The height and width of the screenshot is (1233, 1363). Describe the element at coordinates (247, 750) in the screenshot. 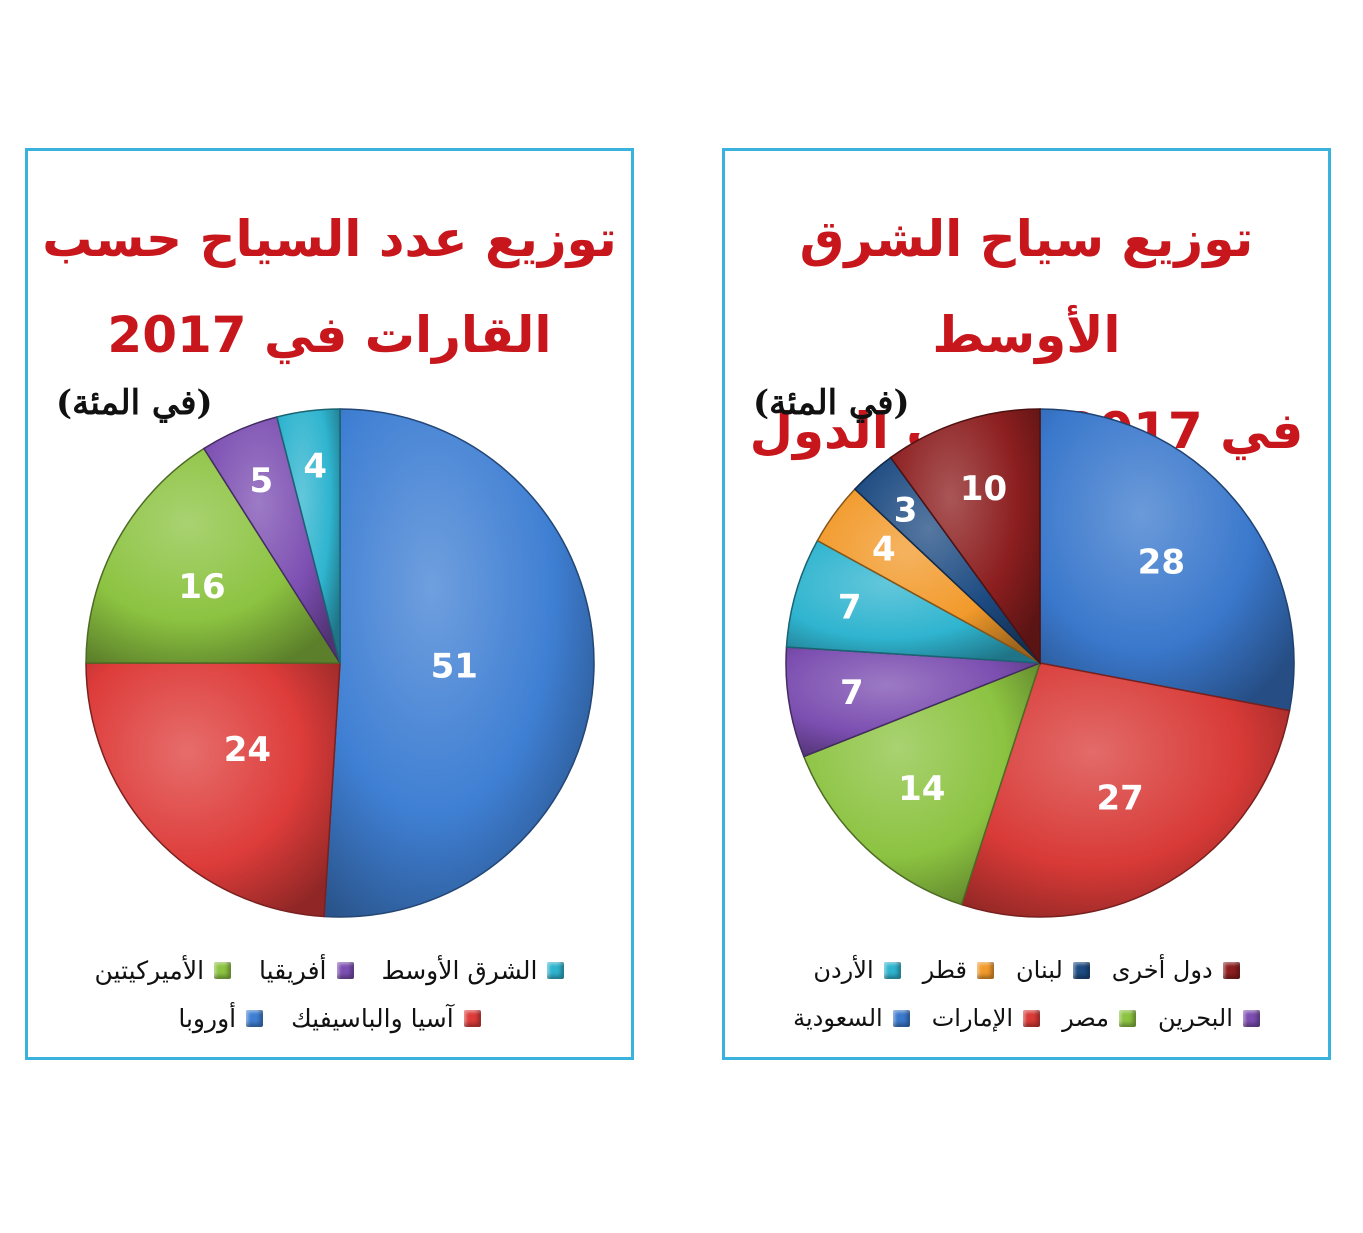

I see `slice-value-label: 24` at that location.